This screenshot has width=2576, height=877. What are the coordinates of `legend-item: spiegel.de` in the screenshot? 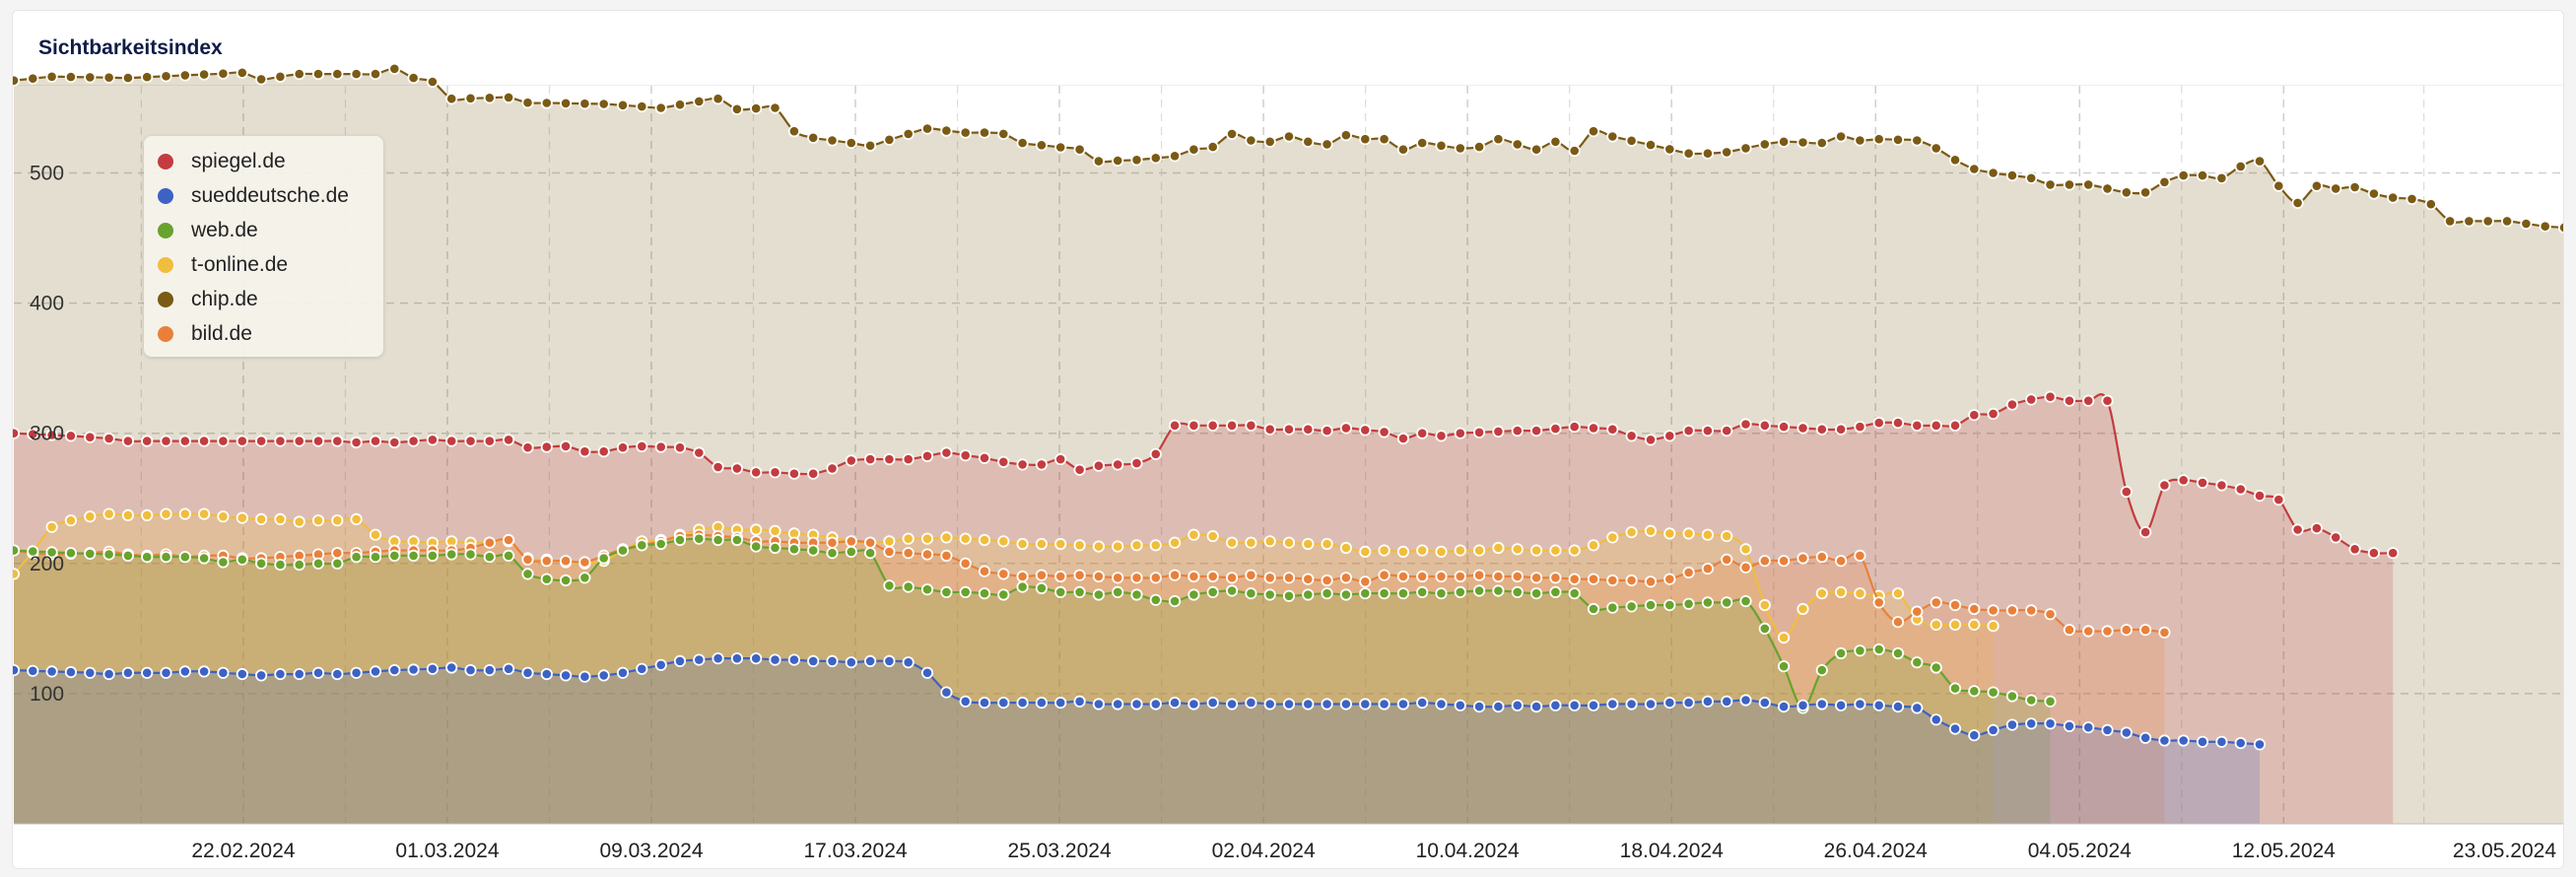 It's located at (264, 161).